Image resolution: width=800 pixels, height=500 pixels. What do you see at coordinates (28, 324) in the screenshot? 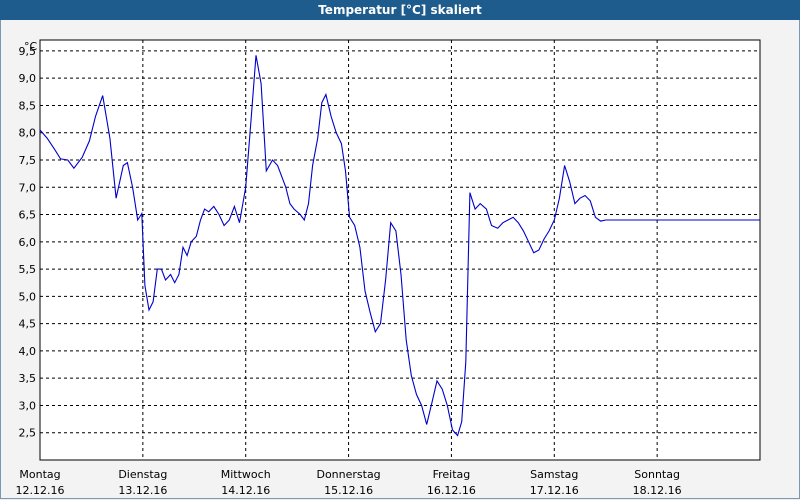
I see `y-tick-label: 4,5` at bounding box center [28, 324].